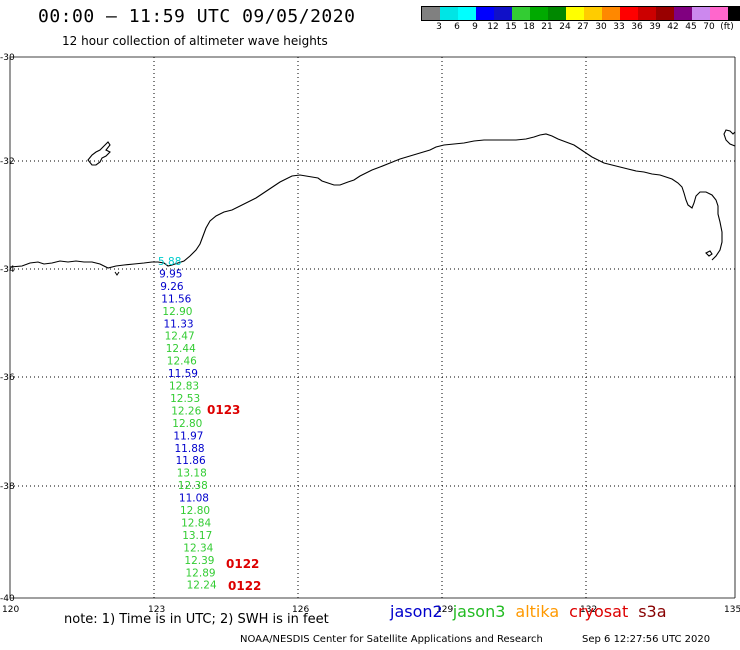 The image size is (740, 650). What do you see at coordinates (673, 27) in the screenshot?
I see `colorbar-label: 42` at bounding box center [673, 27].